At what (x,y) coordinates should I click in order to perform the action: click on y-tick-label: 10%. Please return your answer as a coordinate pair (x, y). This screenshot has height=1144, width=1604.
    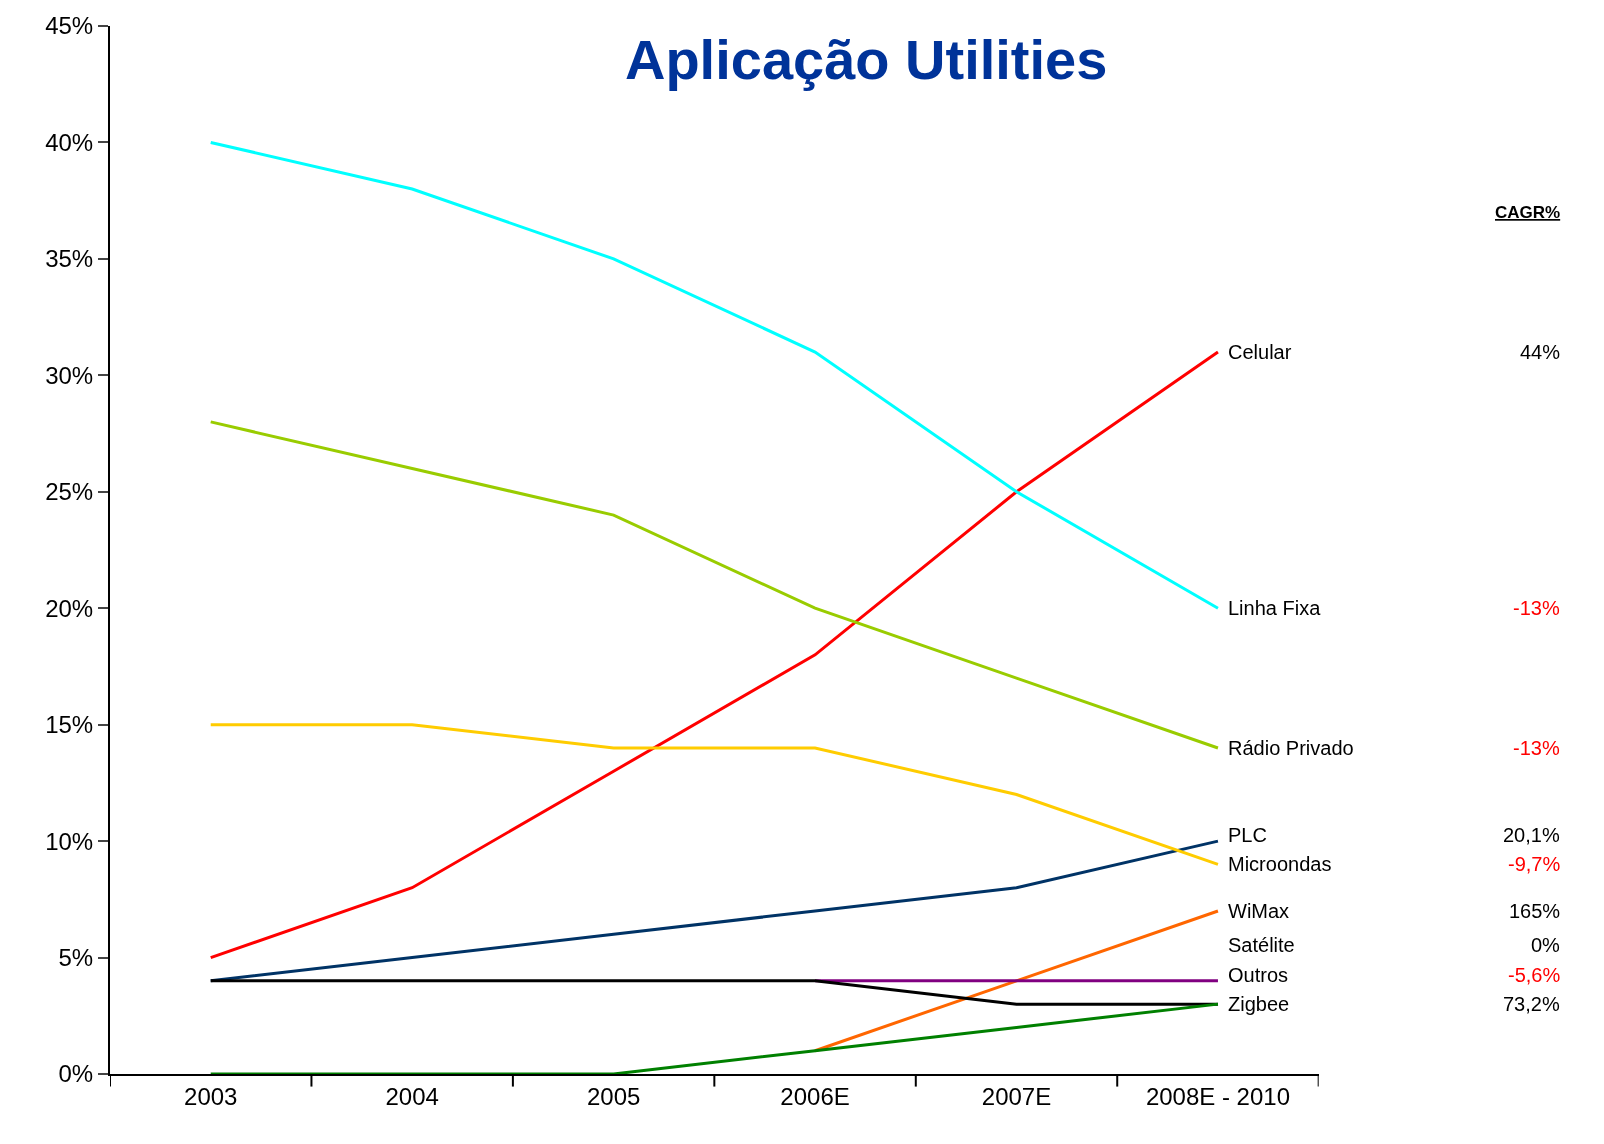
    Looking at the image, I should click on (69, 841).